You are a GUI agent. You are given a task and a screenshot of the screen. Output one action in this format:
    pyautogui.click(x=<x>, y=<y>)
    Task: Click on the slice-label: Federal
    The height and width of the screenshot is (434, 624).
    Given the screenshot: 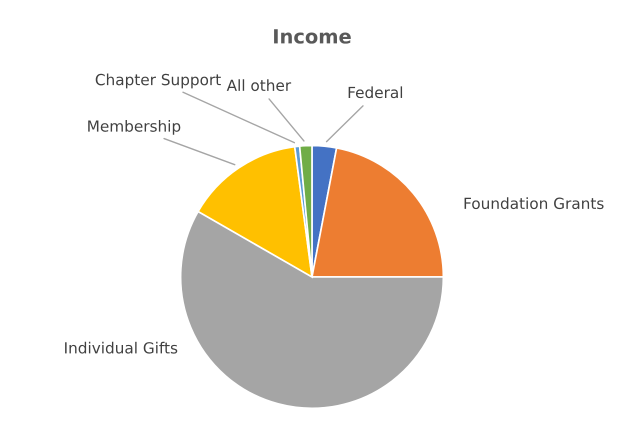 What is the action you would take?
    pyautogui.click(x=375, y=92)
    